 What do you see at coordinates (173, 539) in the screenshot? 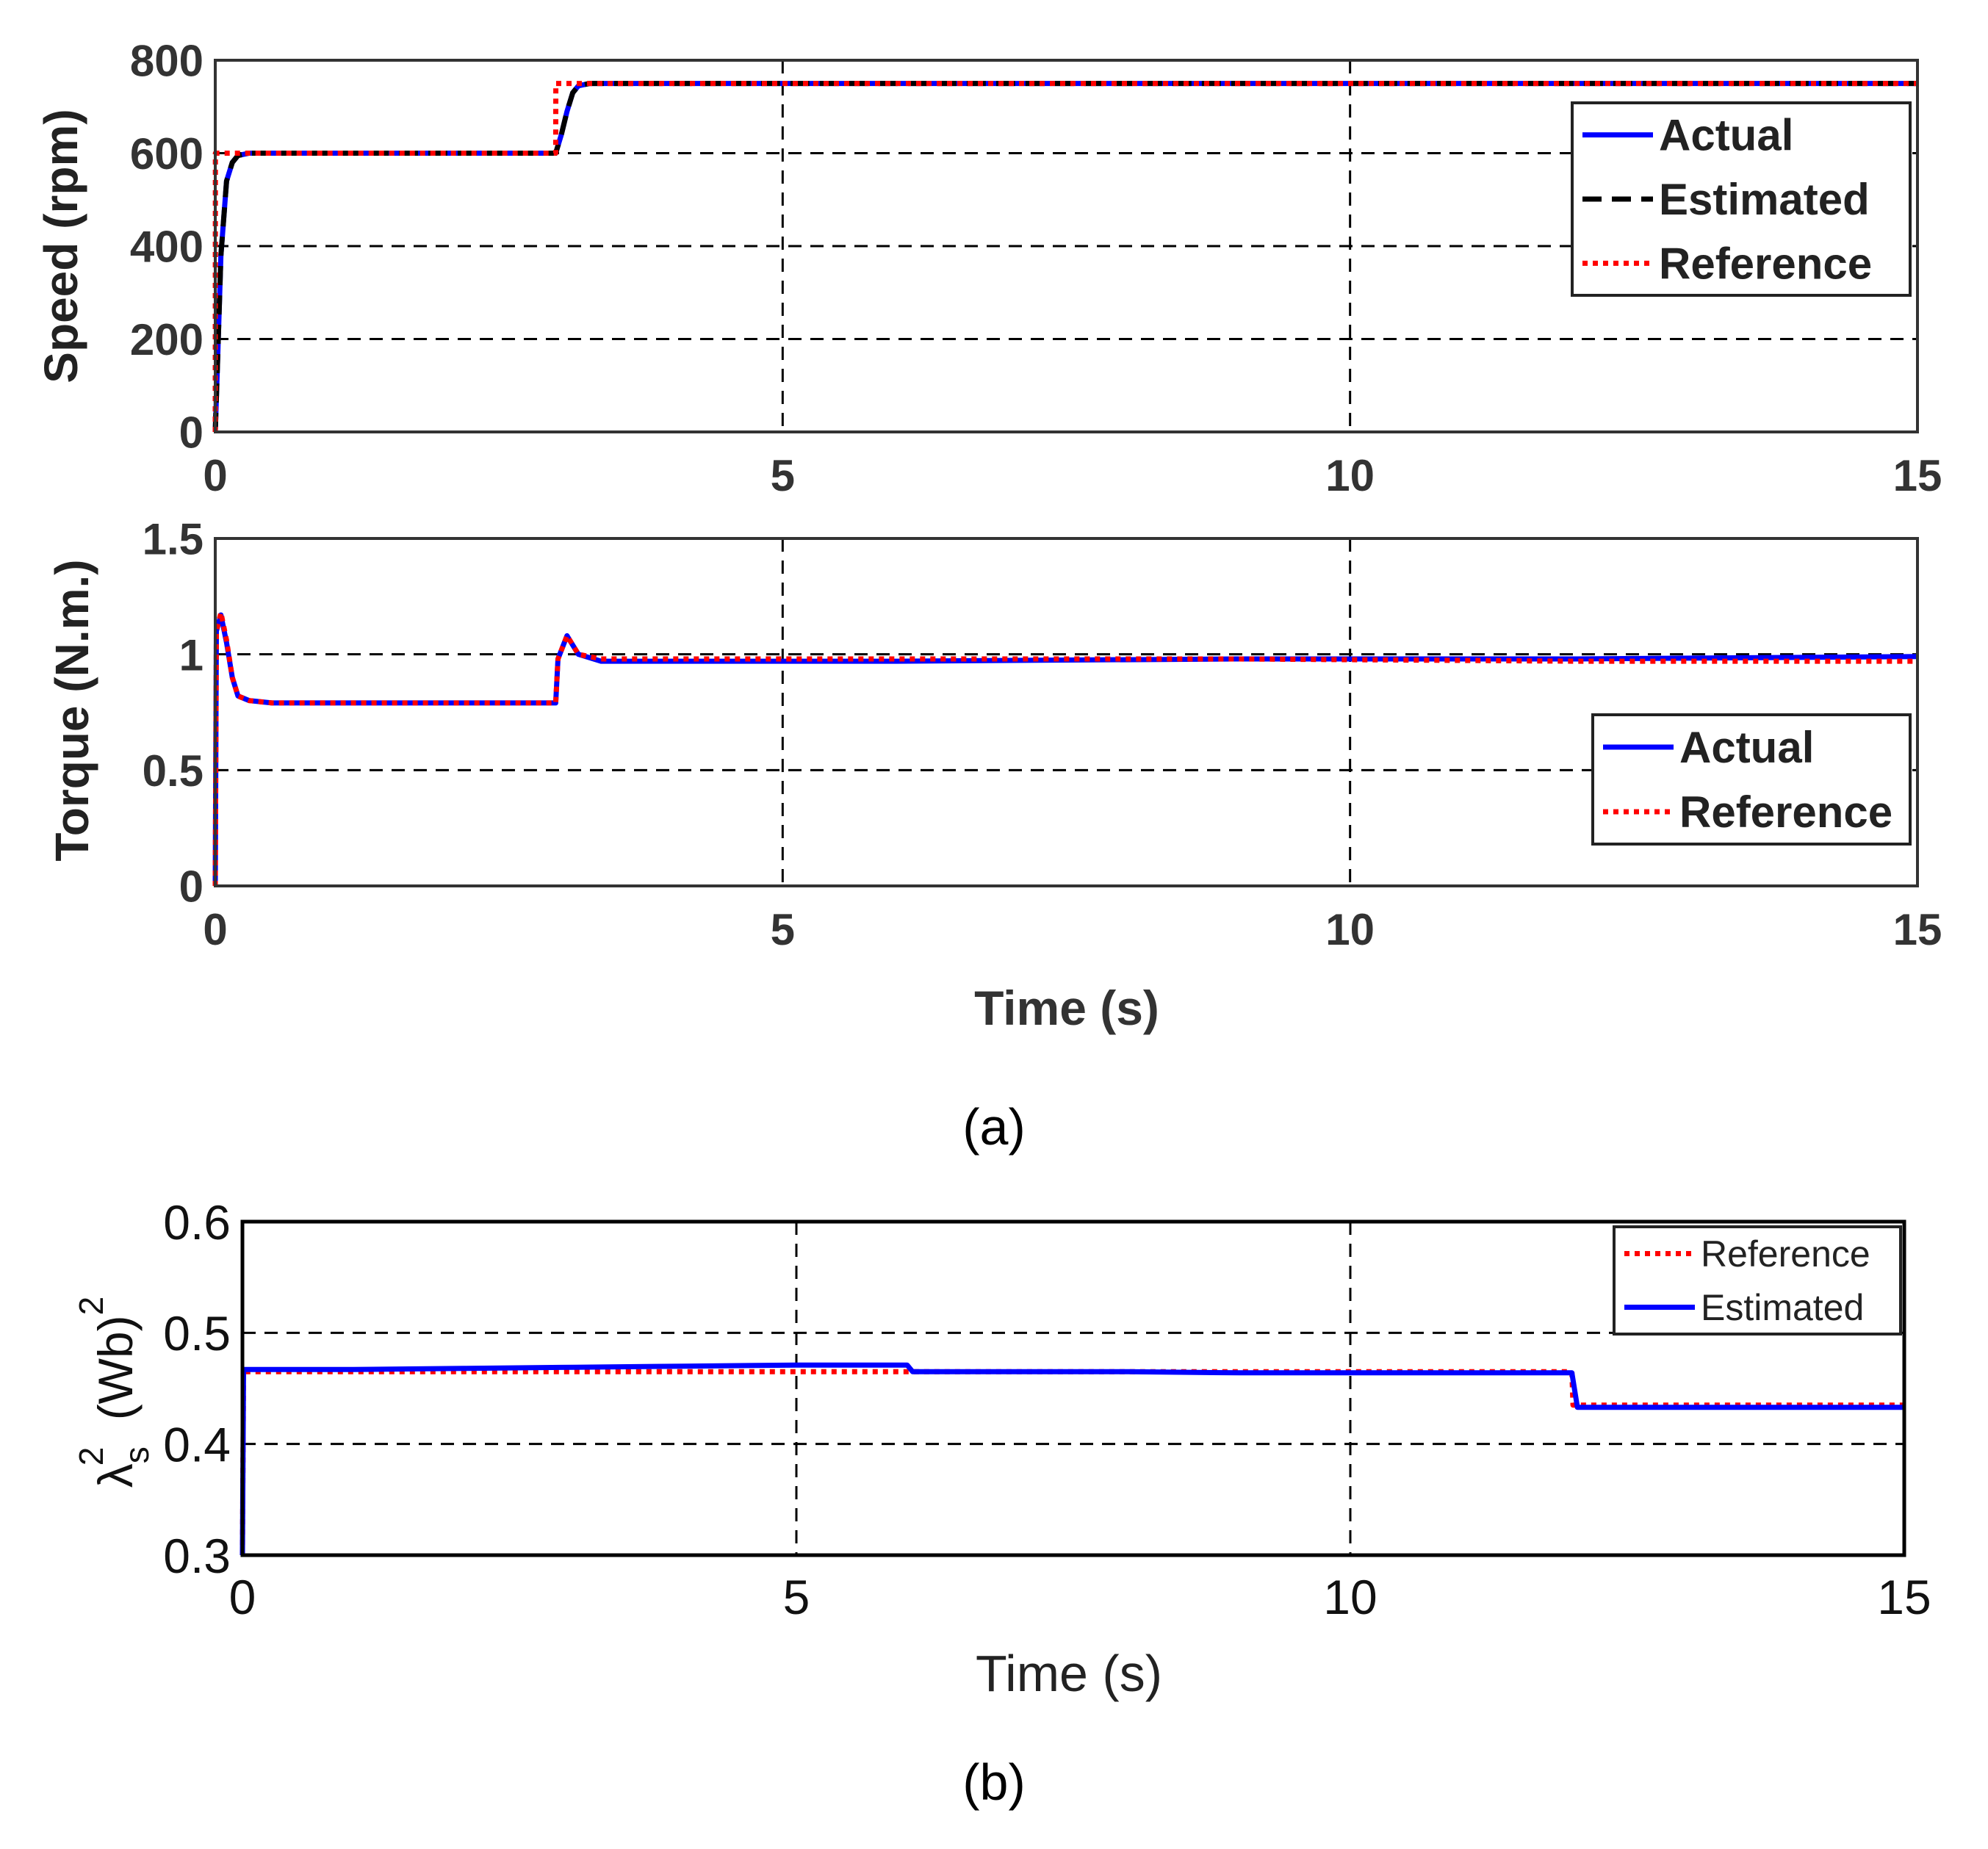
I see `torque-y-tick-label: 1.5` at bounding box center [173, 539].